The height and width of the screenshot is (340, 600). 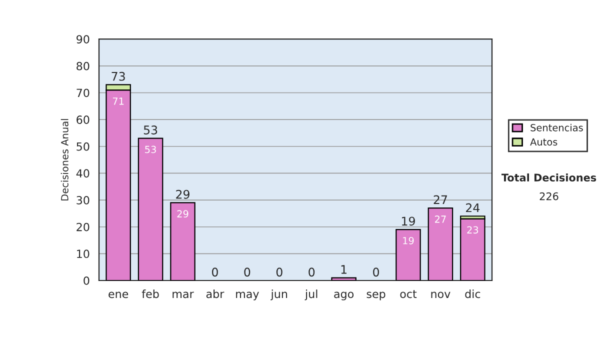 What do you see at coordinates (83, 227) in the screenshot?
I see `y-tick-label: 20` at bounding box center [83, 227].